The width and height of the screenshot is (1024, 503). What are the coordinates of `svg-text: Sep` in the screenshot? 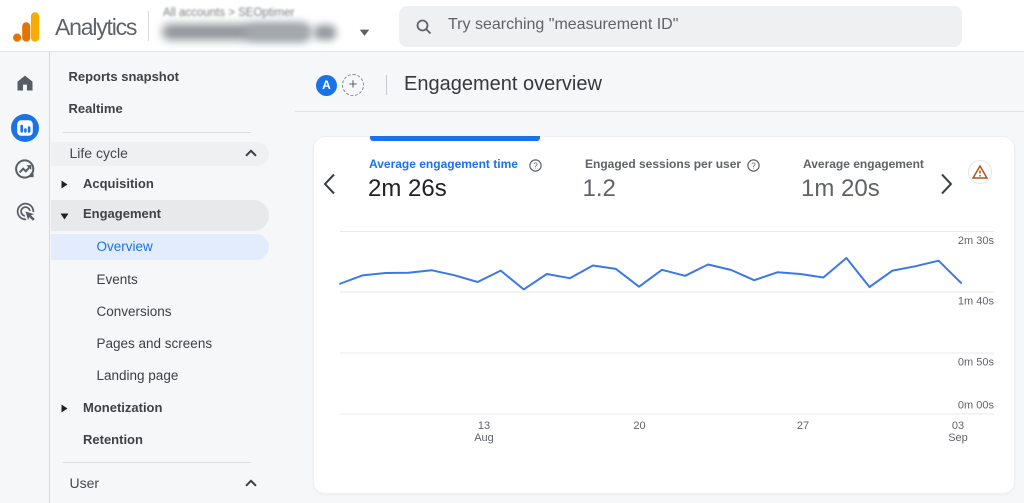 It's located at (958, 438).